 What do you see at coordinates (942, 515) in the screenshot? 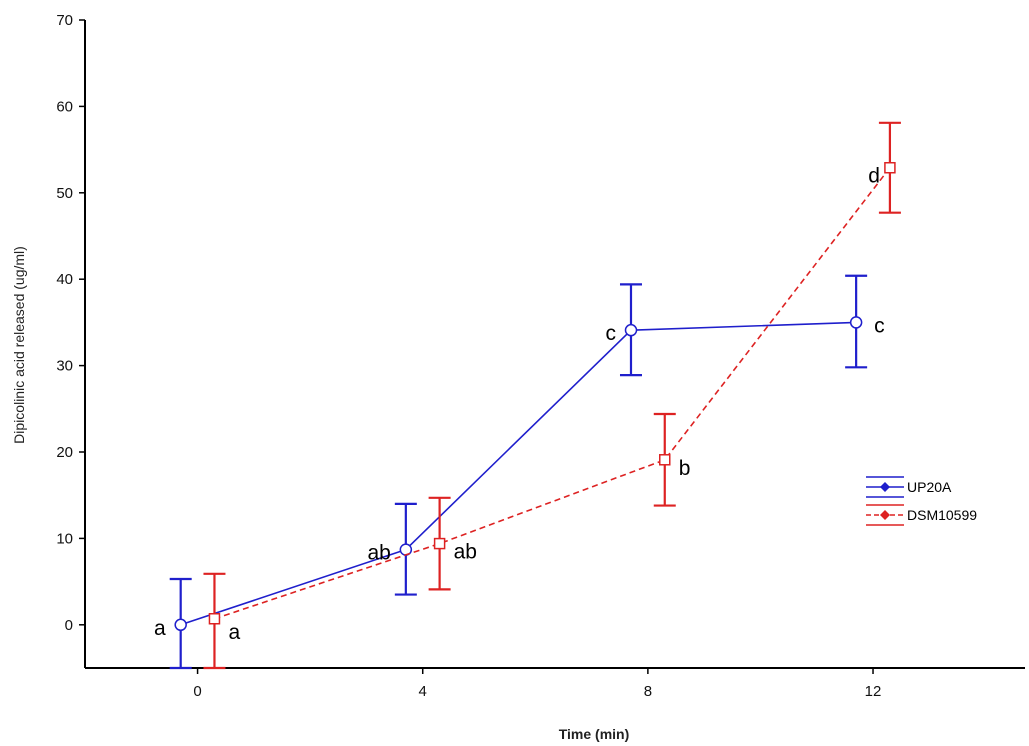
I see `legend-label: DSM10599` at bounding box center [942, 515].